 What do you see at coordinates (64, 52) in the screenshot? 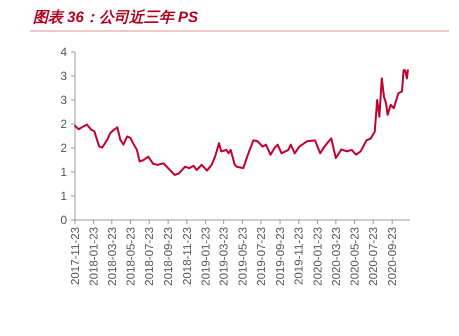
I see `y-tick-label: 4` at bounding box center [64, 52].